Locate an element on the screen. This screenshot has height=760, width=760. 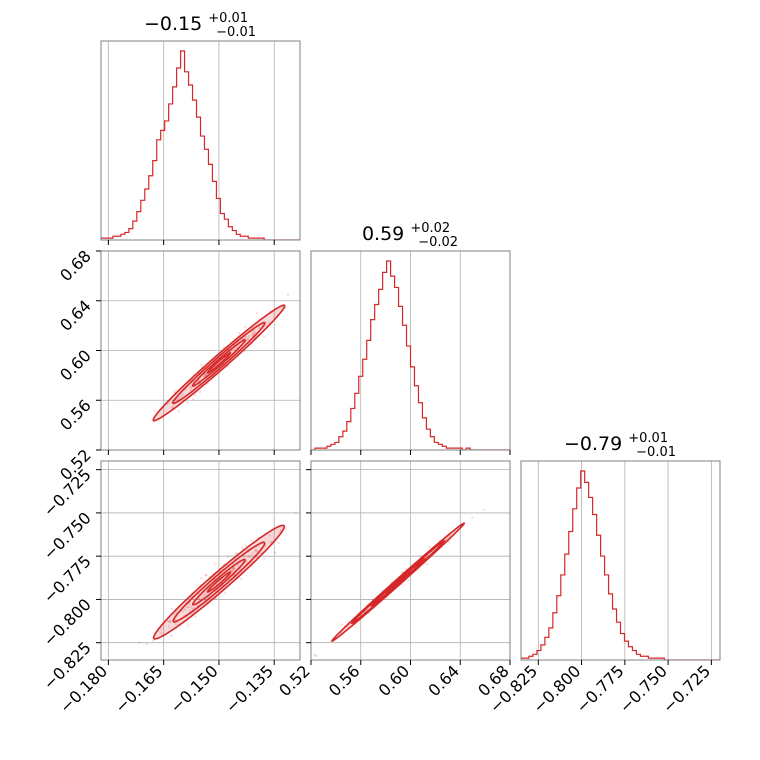
title-param-1-value: −0.15 is located at coordinates (173, 24).